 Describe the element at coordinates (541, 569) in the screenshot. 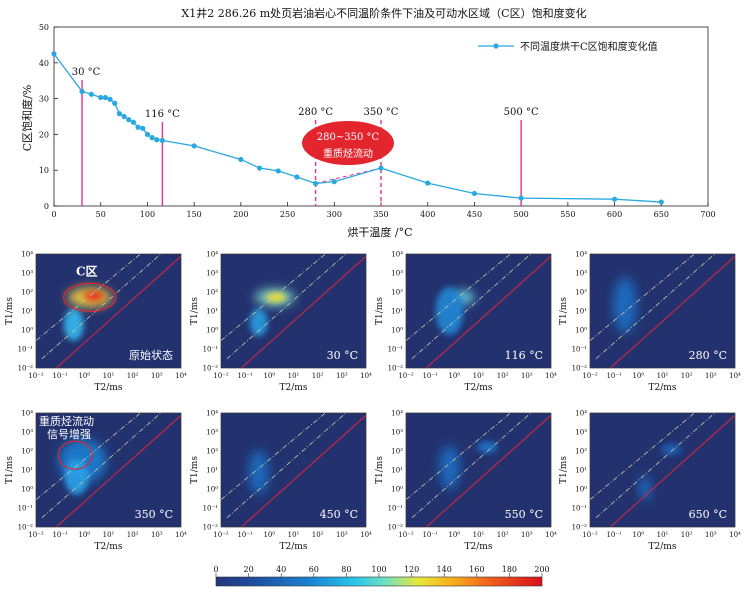

I see `colorbar-tick-label: 200` at that location.